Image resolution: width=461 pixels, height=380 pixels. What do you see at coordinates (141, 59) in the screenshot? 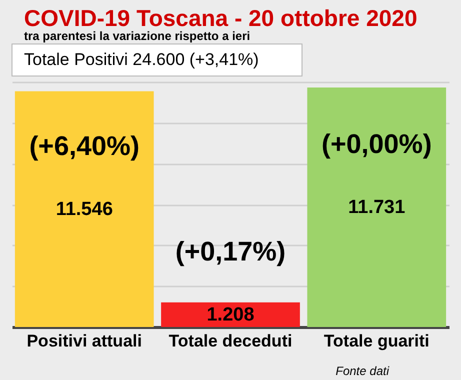
I see `text: Totale Positivi 24.600 (+3,41%)` at bounding box center [141, 59].